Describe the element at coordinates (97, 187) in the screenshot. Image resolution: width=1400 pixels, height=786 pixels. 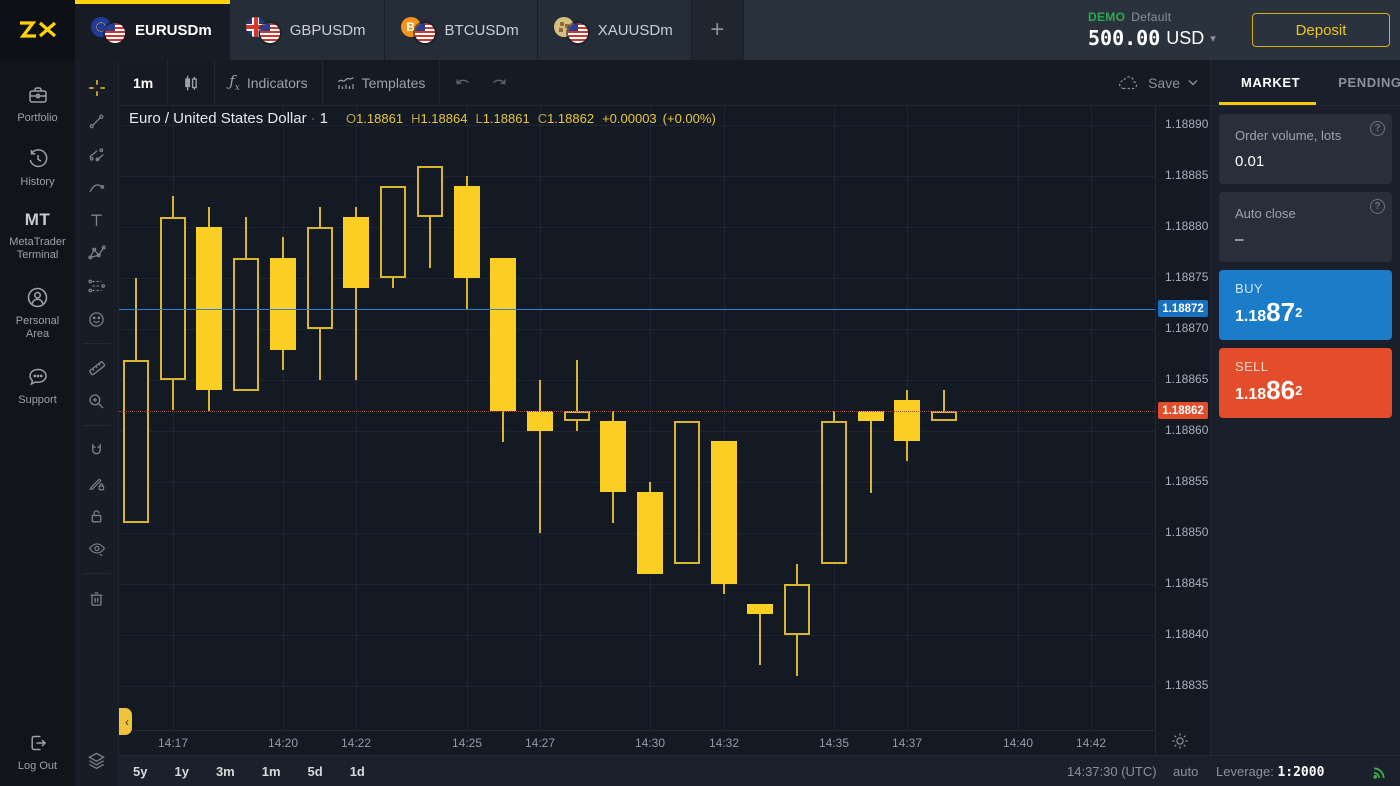
I see `curve-tool-icon` at that location.